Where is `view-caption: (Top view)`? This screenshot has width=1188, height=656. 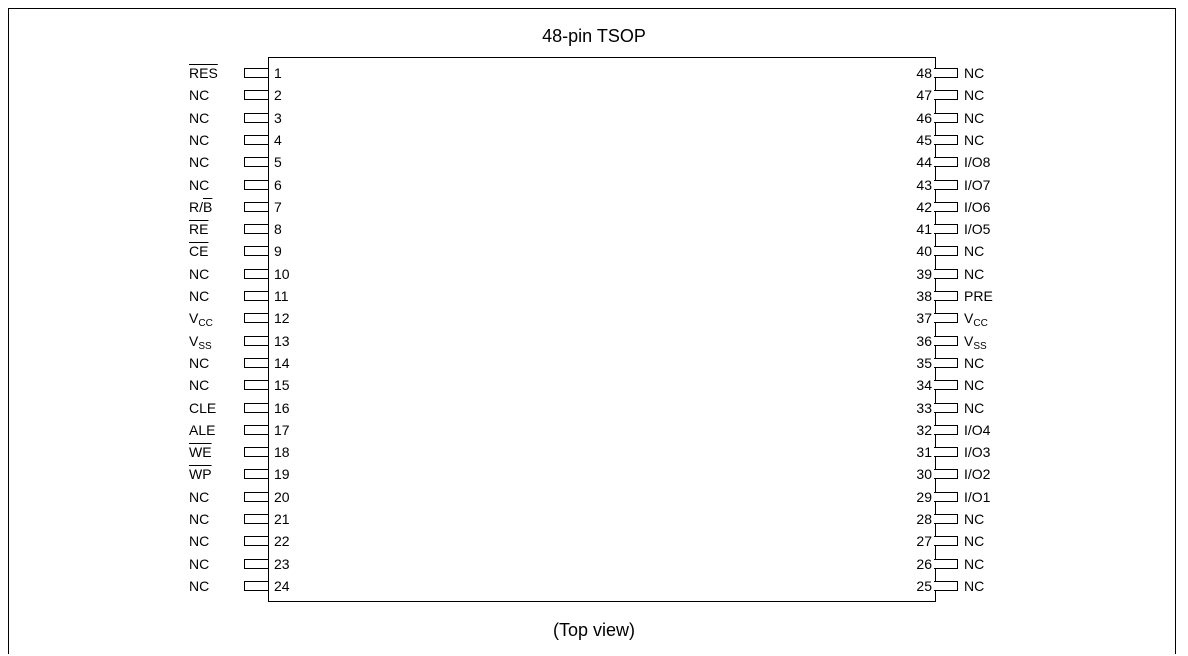
view-caption: (Top view) is located at coordinates (594, 630).